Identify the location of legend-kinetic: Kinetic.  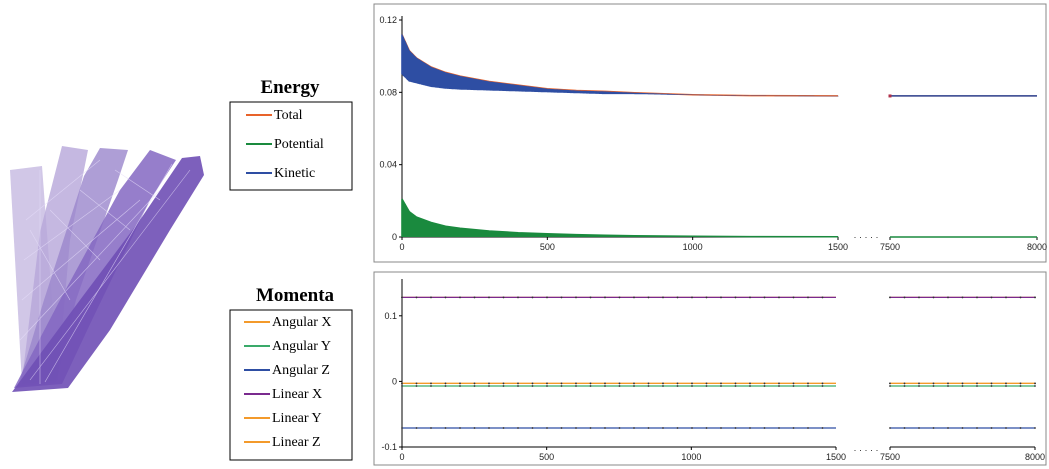
(280, 173).